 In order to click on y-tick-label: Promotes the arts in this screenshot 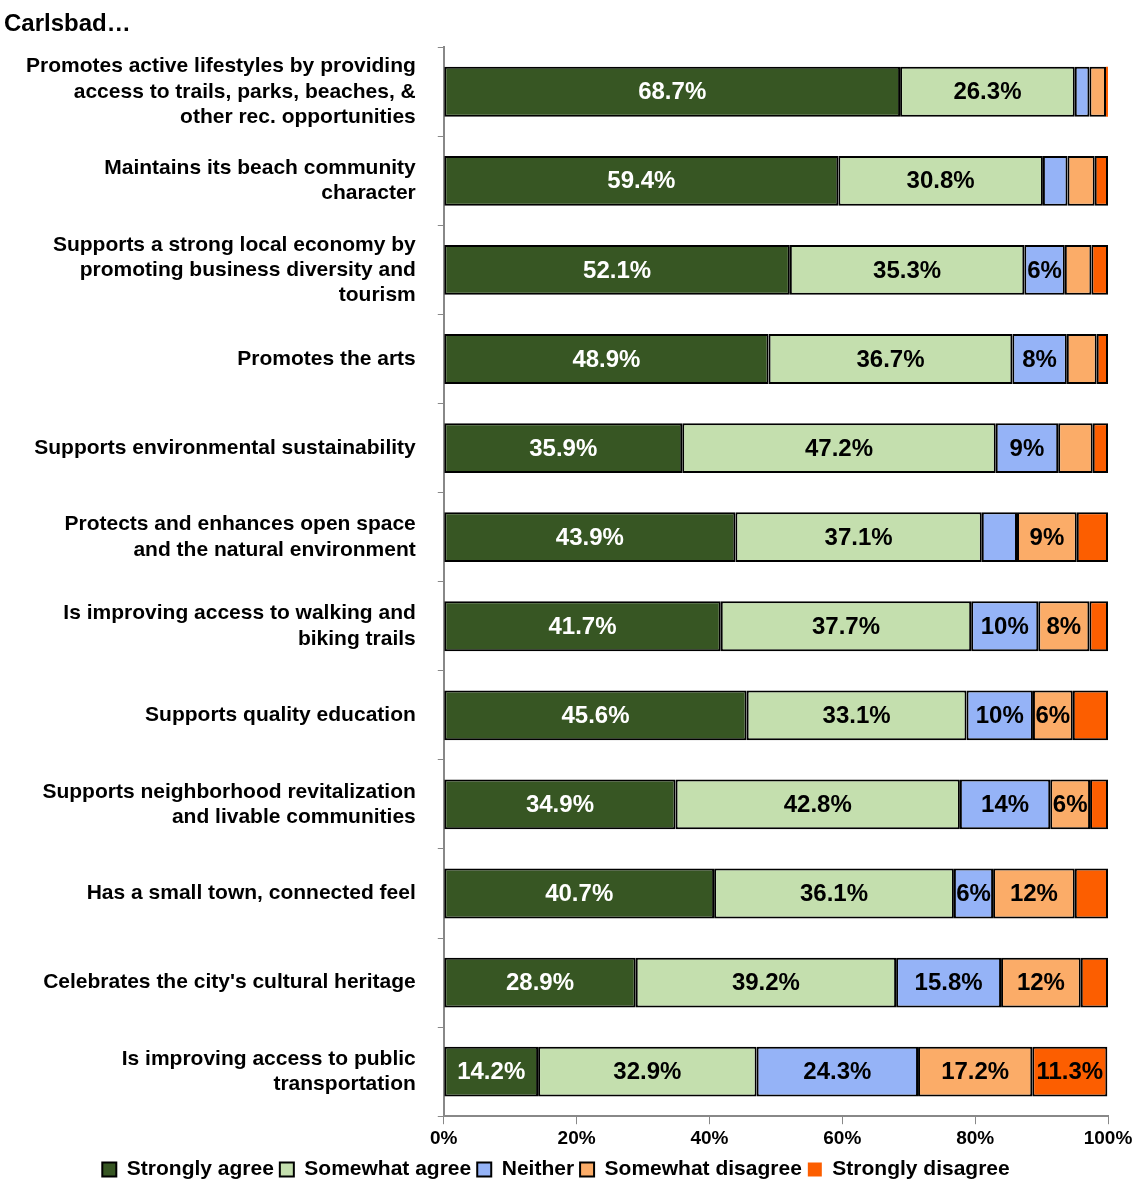, I will do `click(326, 357)`.